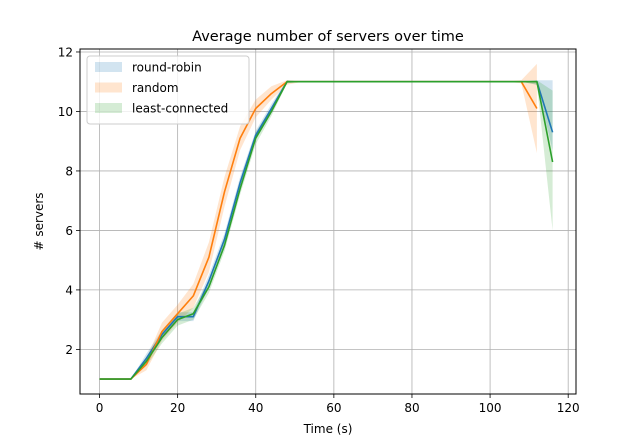  Describe the element at coordinates (69, 171) in the screenshot. I see `y-tick-label: 8` at that location.